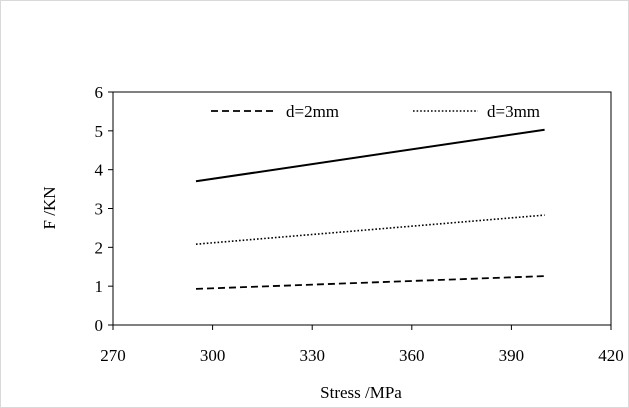 The width and height of the screenshot is (629, 408). What do you see at coordinates (213, 355) in the screenshot?
I see `x-tick-label: 300` at bounding box center [213, 355].